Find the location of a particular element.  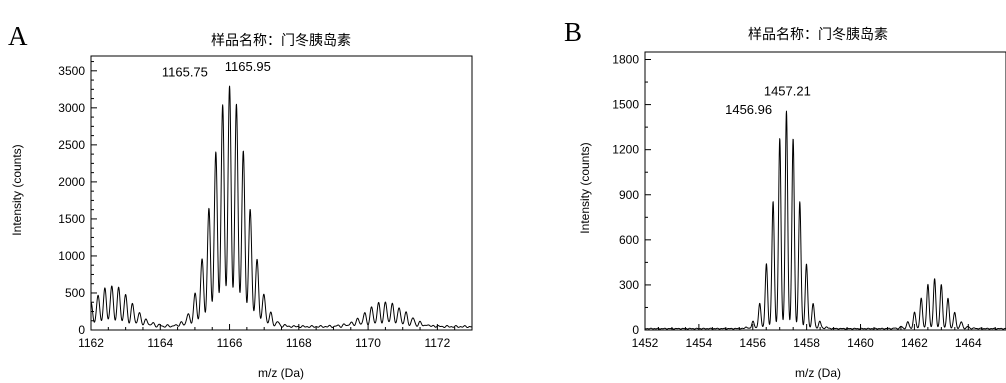

x-tick-label: 1166 is located at coordinates (230, 343).